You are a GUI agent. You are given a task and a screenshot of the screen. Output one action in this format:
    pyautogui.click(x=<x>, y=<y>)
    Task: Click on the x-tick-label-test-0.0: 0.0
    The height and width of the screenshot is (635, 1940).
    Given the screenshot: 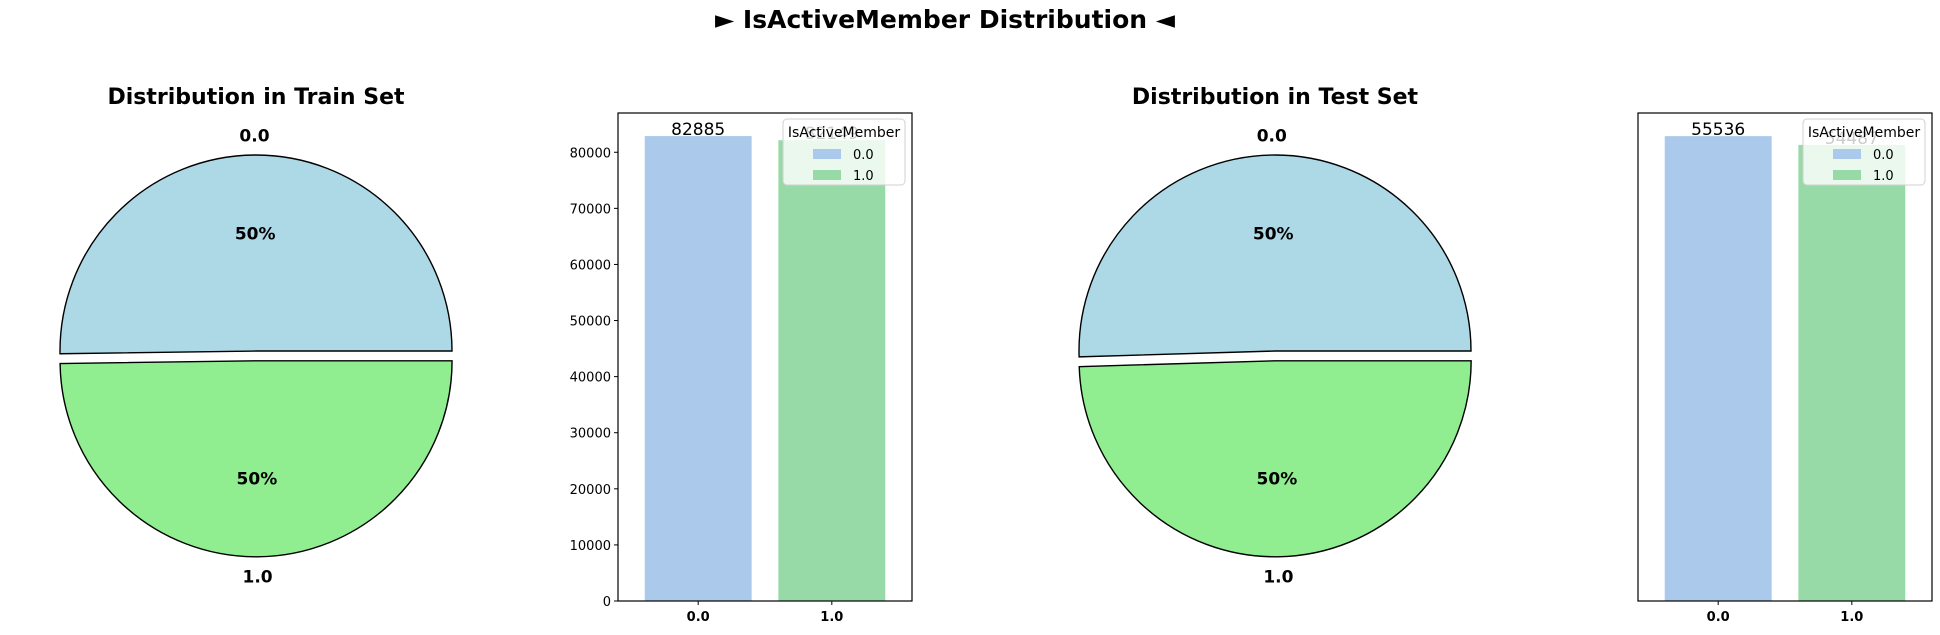 What is the action you would take?
    pyautogui.click(x=1718, y=617)
    